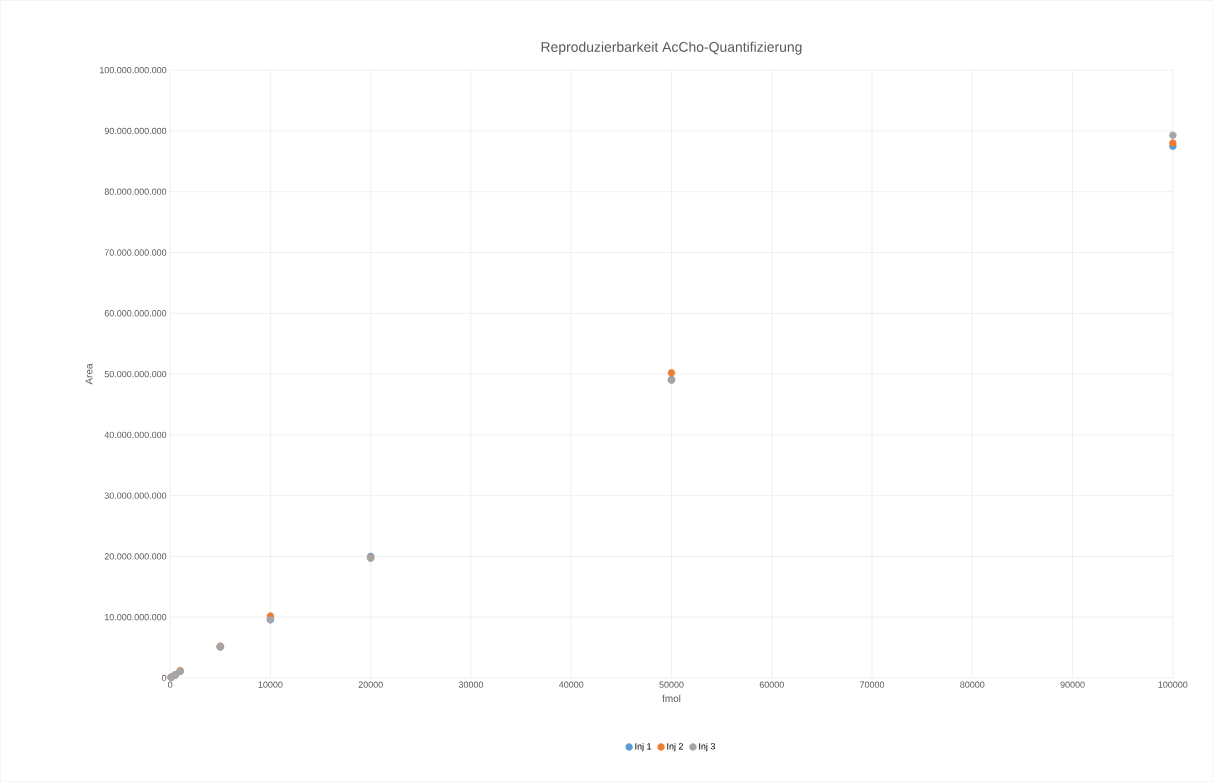 The image size is (1213, 782). I want to click on x-tick-label: 50000, so click(671, 684).